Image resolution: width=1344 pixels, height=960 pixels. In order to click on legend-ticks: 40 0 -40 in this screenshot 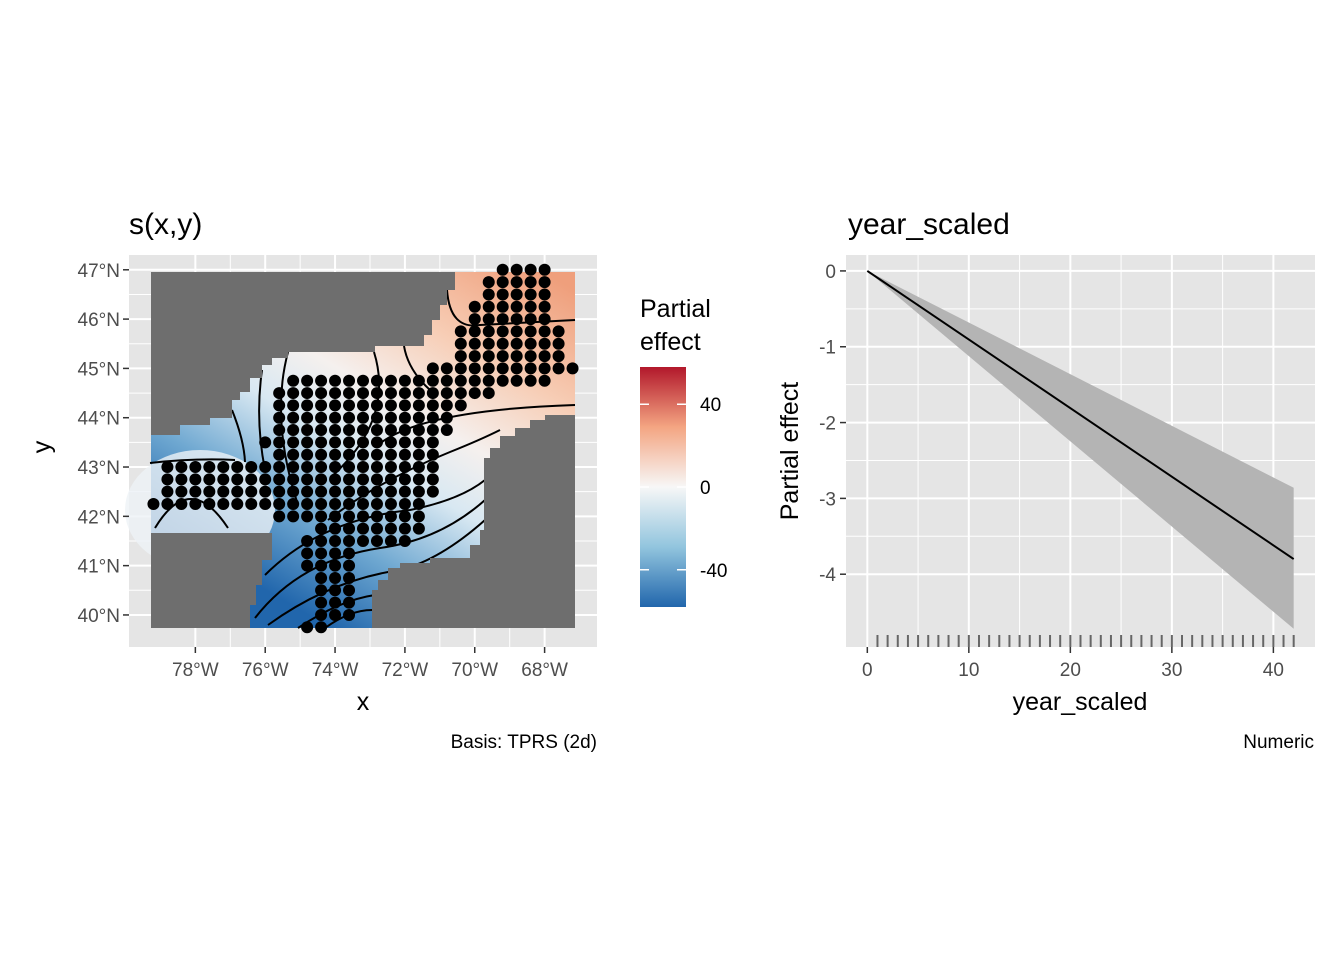, I will do `click(683, 488)`.